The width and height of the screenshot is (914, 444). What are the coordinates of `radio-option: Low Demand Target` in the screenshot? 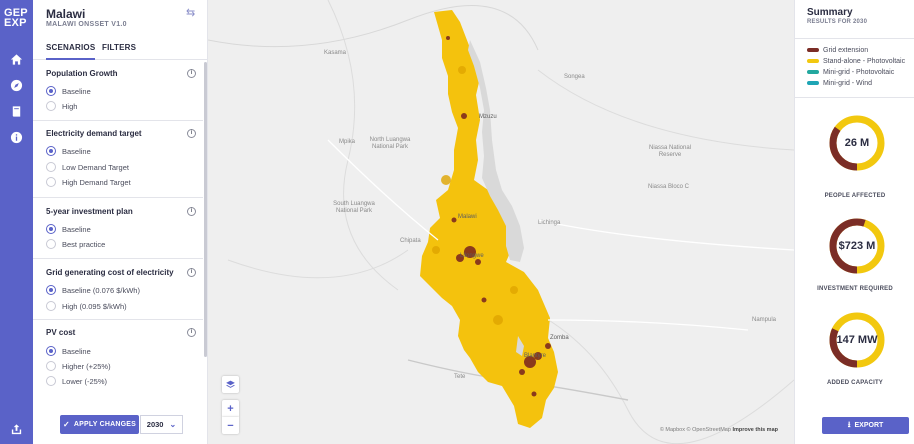 It's located at (87, 167).